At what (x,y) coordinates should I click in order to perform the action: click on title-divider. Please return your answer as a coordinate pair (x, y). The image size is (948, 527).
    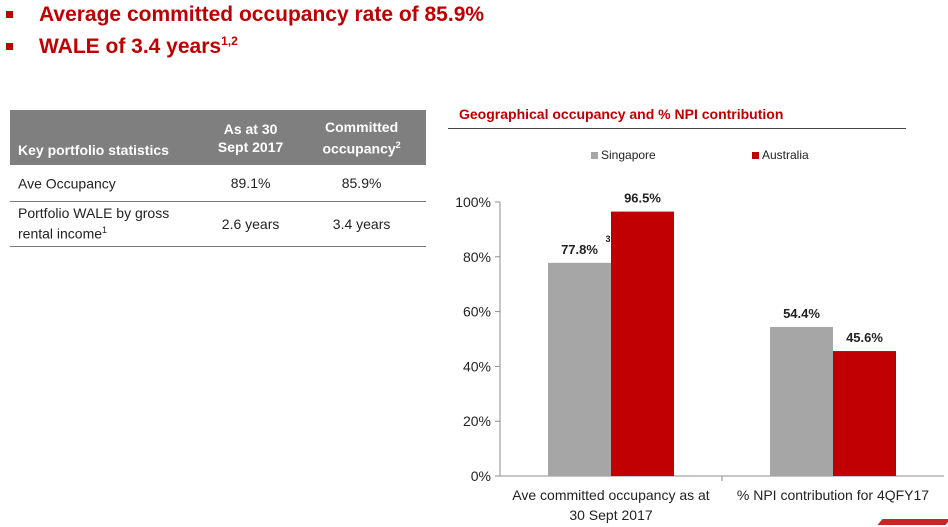
    Looking at the image, I should click on (677, 128).